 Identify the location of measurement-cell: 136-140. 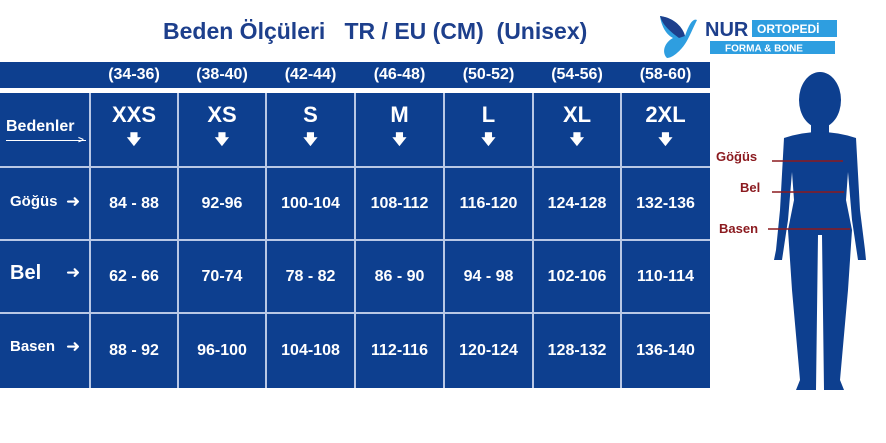
(665, 350).